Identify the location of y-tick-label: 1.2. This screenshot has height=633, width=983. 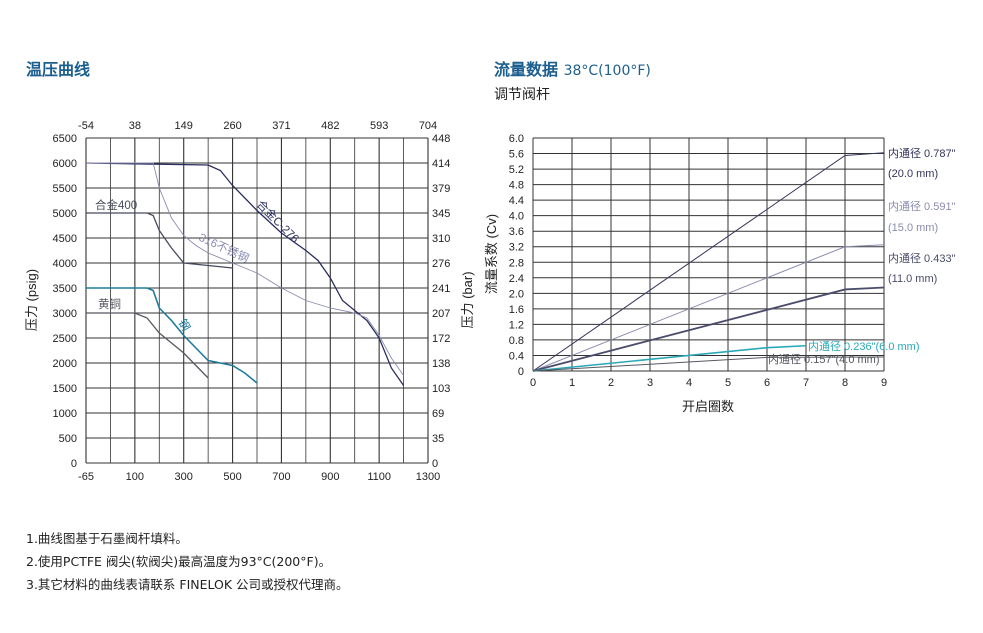
(516, 325).